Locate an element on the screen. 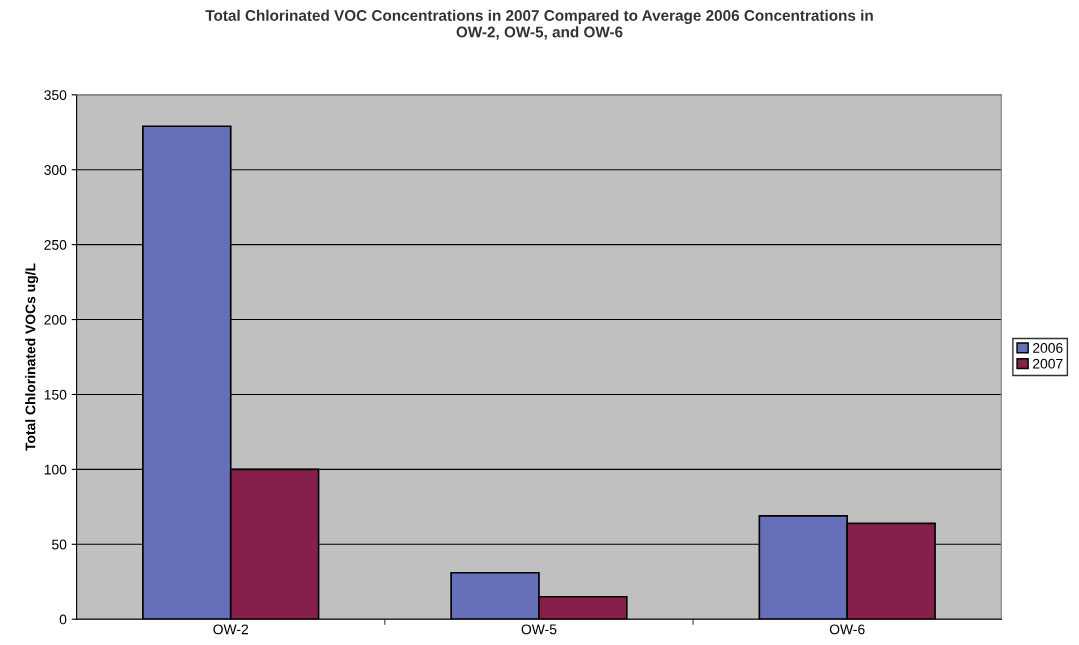 This screenshot has height=645, width=1079. y-axis-title: Total Chlorinated VOCs ug/L is located at coordinates (32, 357).